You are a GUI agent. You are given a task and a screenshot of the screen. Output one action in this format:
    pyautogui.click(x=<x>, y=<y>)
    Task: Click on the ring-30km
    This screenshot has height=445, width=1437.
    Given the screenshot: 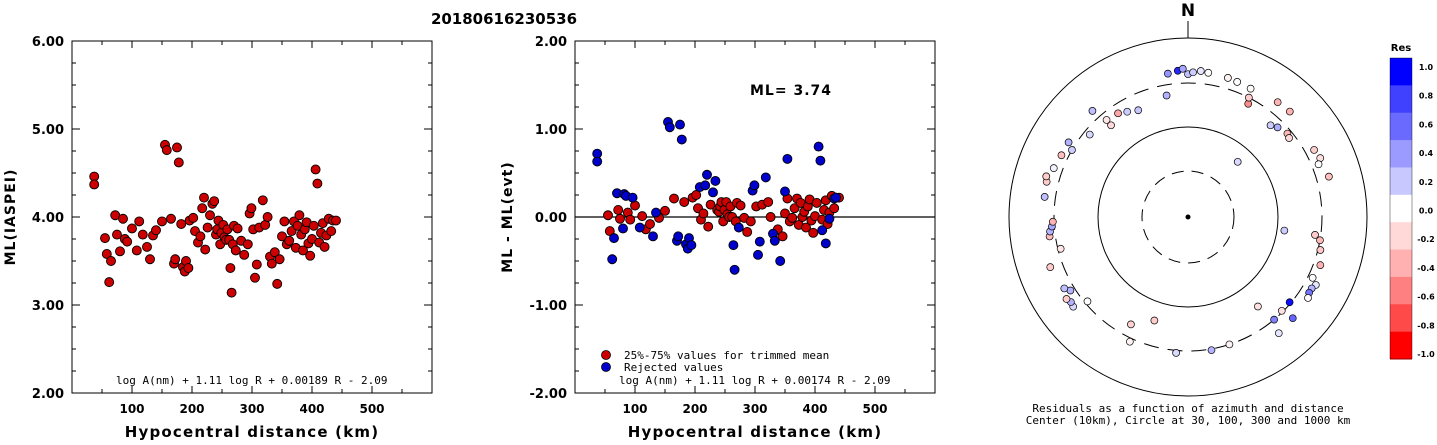 What is the action you would take?
    pyautogui.click(x=1188, y=217)
    